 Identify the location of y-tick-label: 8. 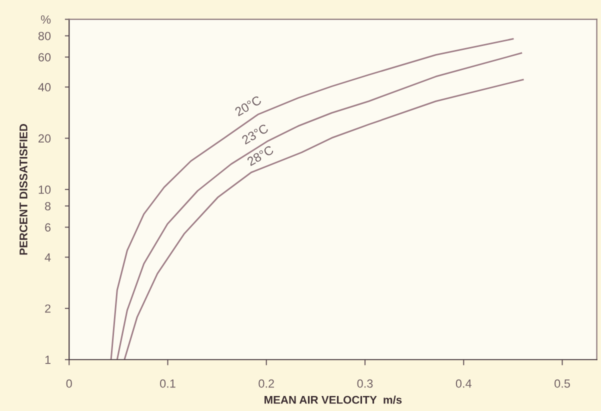
(48, 206).